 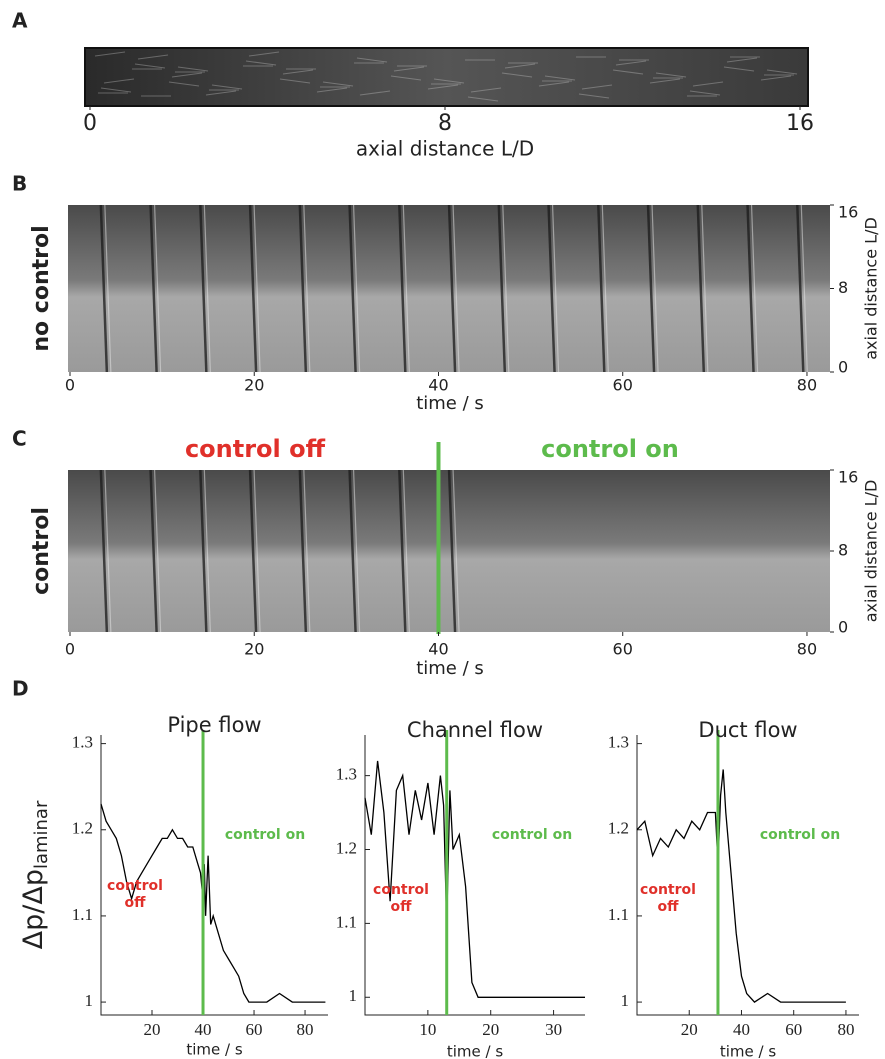 What do you see at coordinates (747, 730) in the screenshot?
I see `chart-title: Duct flow` at bounding box center [747, 730].